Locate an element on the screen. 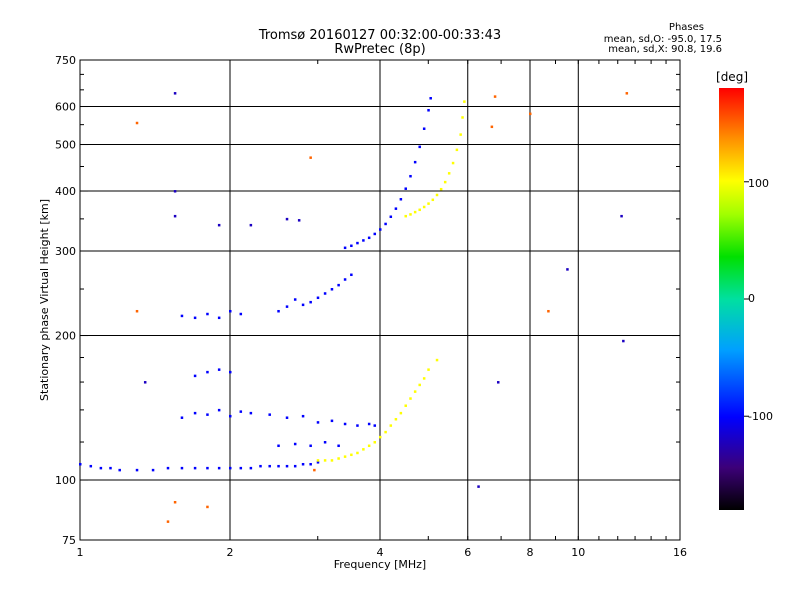  y-tick-label: 300 is located at coordinates (65, 251).